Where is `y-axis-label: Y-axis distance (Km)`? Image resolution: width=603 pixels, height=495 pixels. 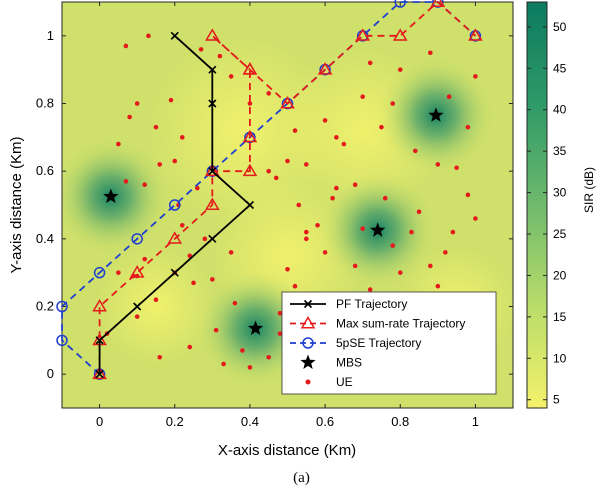
y-axis-label: Y-axis distance (Km) is located at coordinates (16, 205).